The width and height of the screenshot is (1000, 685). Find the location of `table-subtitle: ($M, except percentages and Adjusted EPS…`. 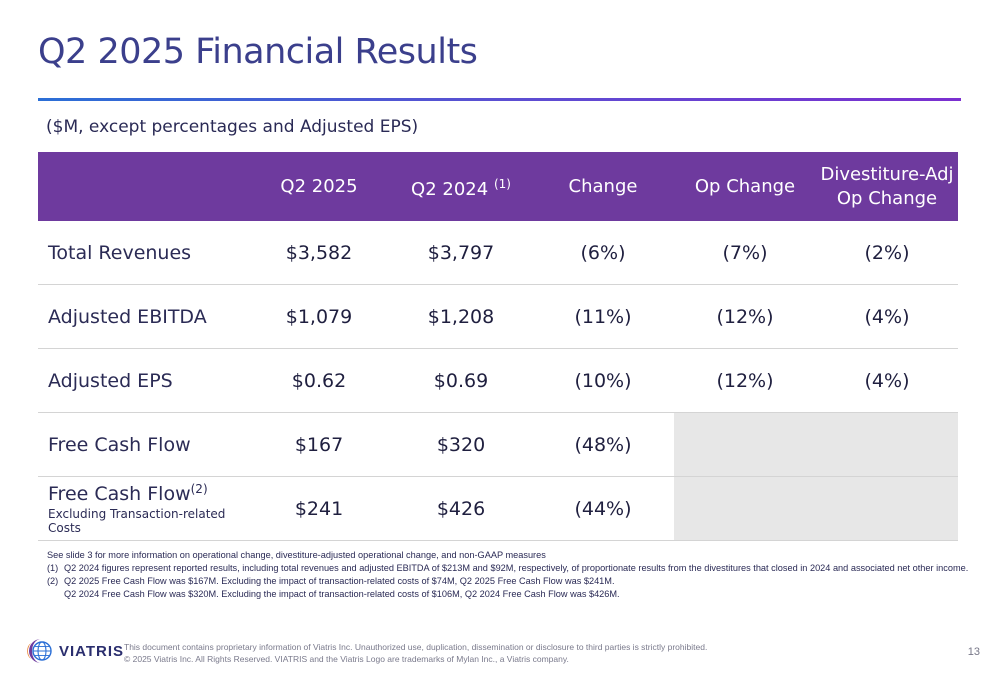

table-subtitle: ($M, except percentages and Adjusted EPS… is located at coordinates (232, 127).